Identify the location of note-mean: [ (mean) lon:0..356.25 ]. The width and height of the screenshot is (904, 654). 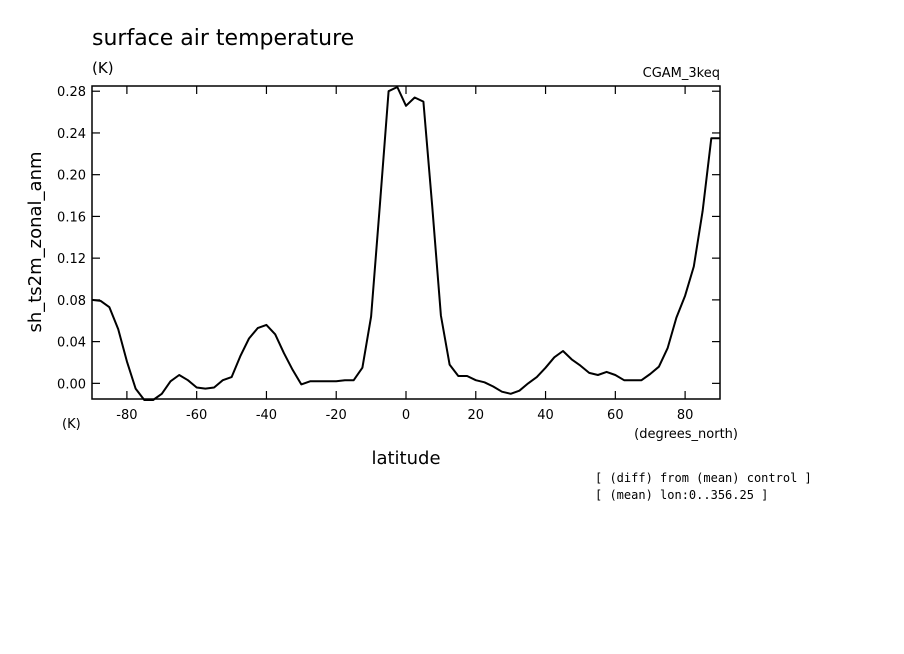
(681, 495).